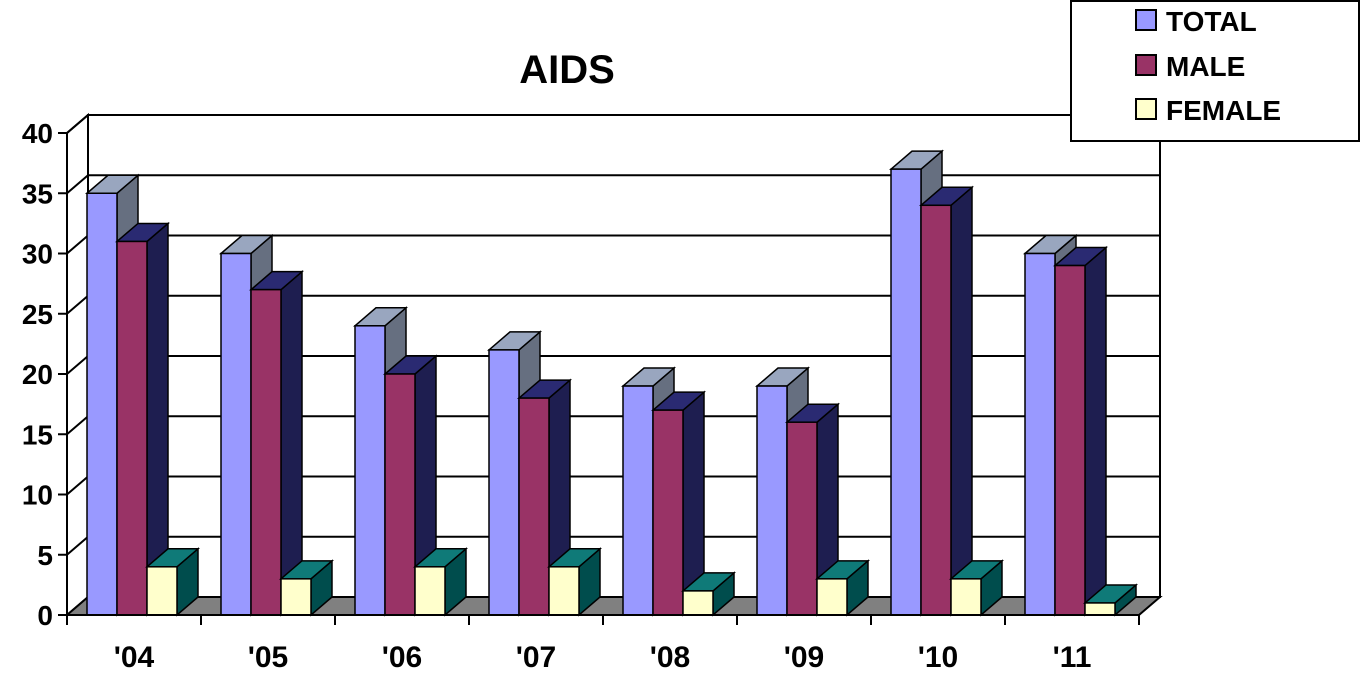  What do you see at coordinates (37, 374) in the screenshot?
I see `y-tick-label: 20` at bounding box center [37, 374].